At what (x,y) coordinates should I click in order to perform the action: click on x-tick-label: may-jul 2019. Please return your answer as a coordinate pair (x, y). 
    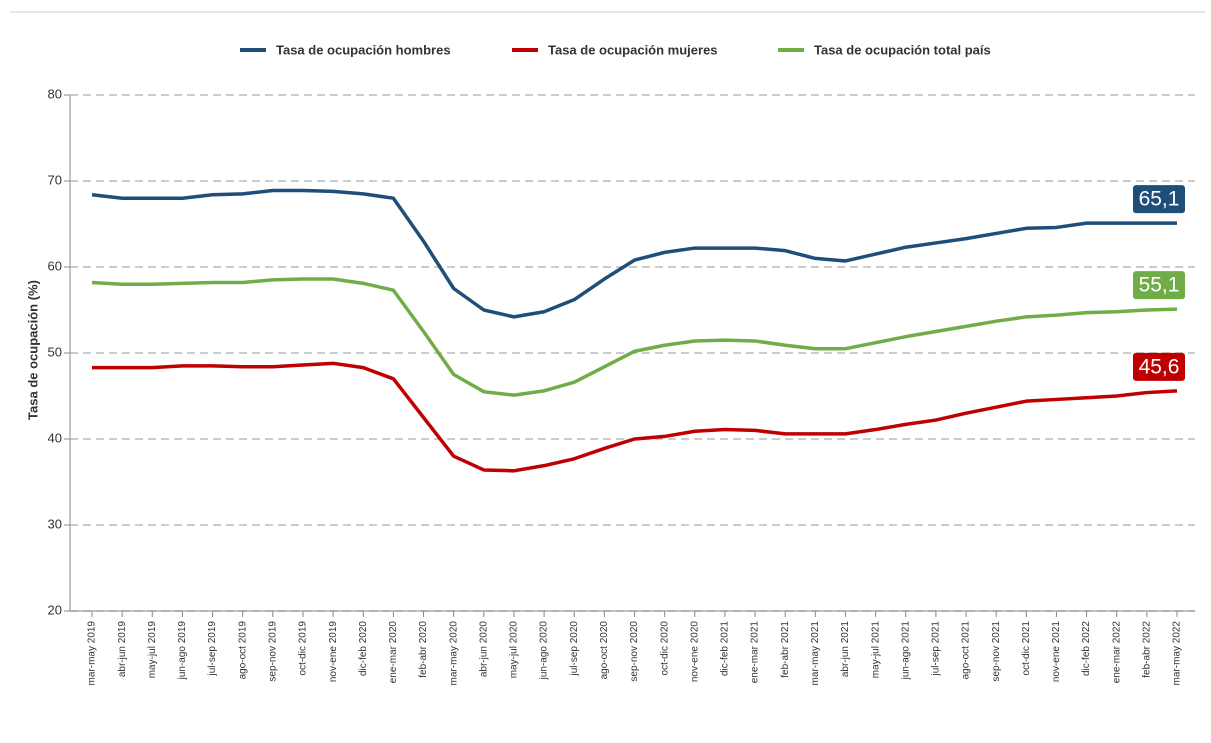
    Looking at the image, I should click on (152, 650).